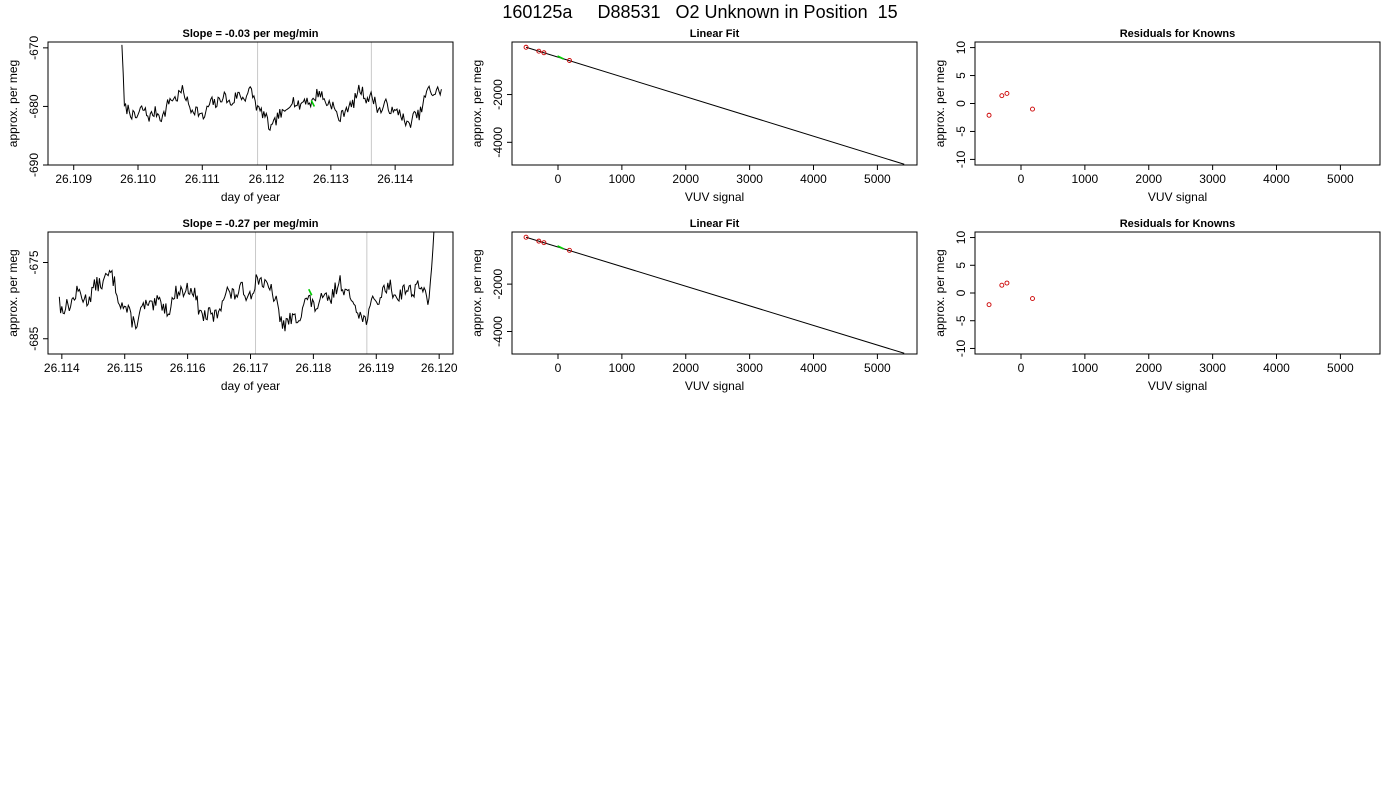 The height and width of the screenshot is (800, 1400). What do you see at coordinates (250, 224) in the screenshot?
I see `chart-title: Slope = -0.27 per meg/min` at bounding box center [250, 224].